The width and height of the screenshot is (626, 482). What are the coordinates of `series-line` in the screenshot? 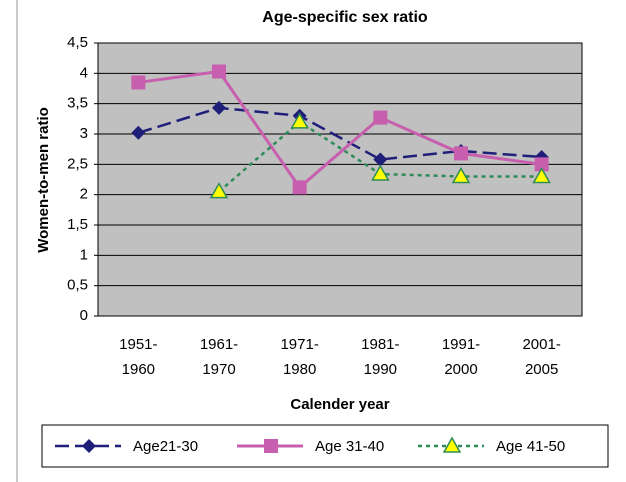 It's located at (339, 133).